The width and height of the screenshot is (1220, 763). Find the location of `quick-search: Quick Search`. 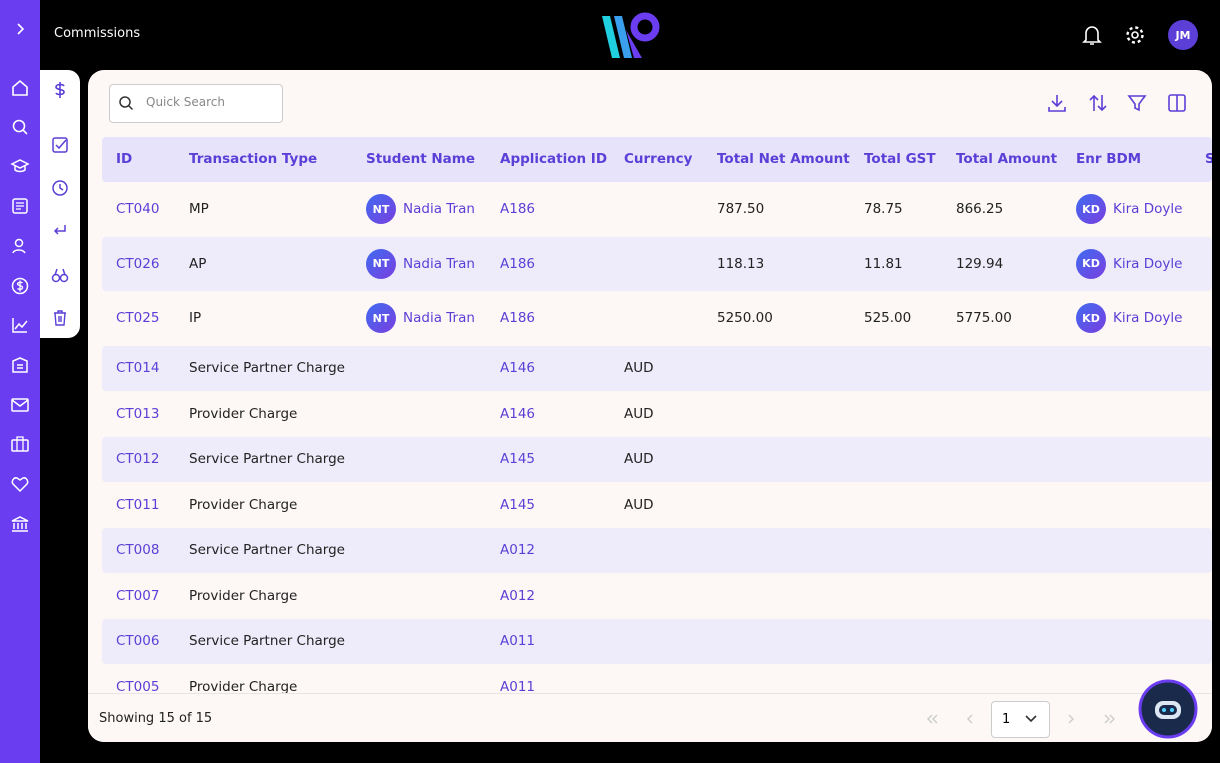

quick-search: Quick Search is located at coordinates (196, 103).